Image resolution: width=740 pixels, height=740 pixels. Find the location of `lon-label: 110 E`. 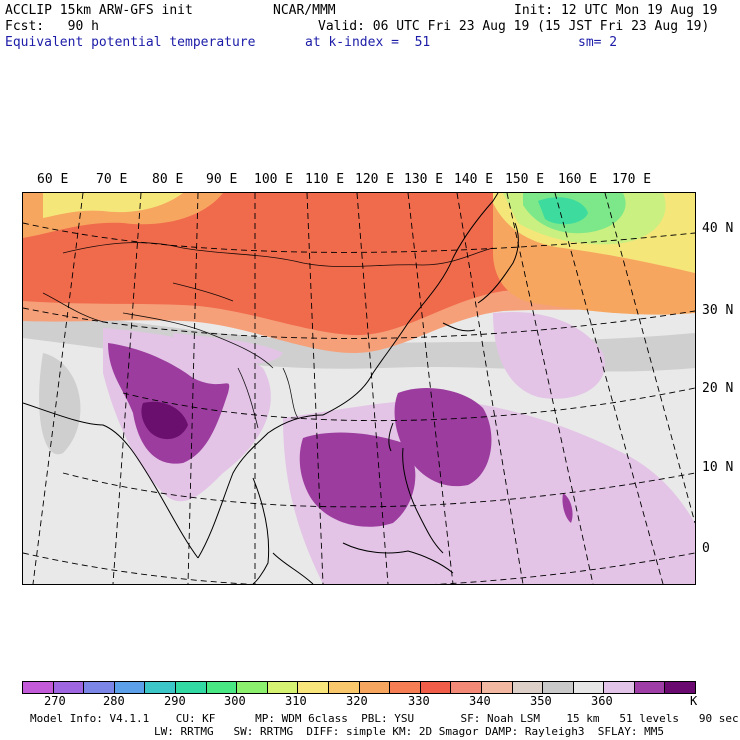

lon-label: 110 E is located at coordinates (325, 179).